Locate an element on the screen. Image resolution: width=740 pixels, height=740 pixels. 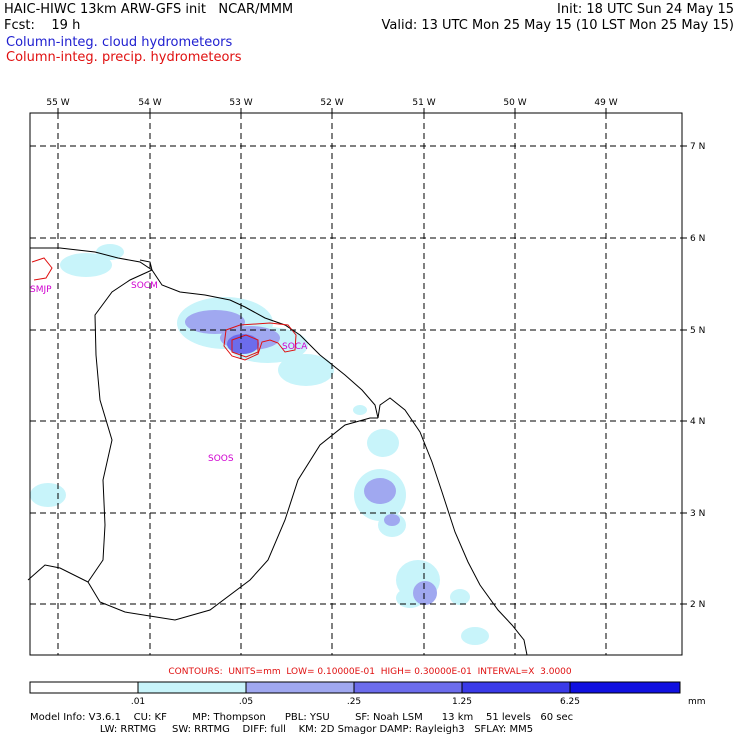
station-label-smjp: SMJP is located at coordinates (41, 290).